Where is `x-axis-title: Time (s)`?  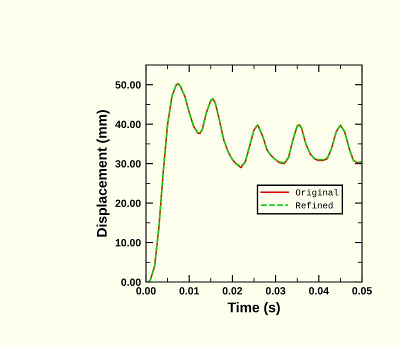
x-axis-title: Time (s) is located at coordinates (254, 309).